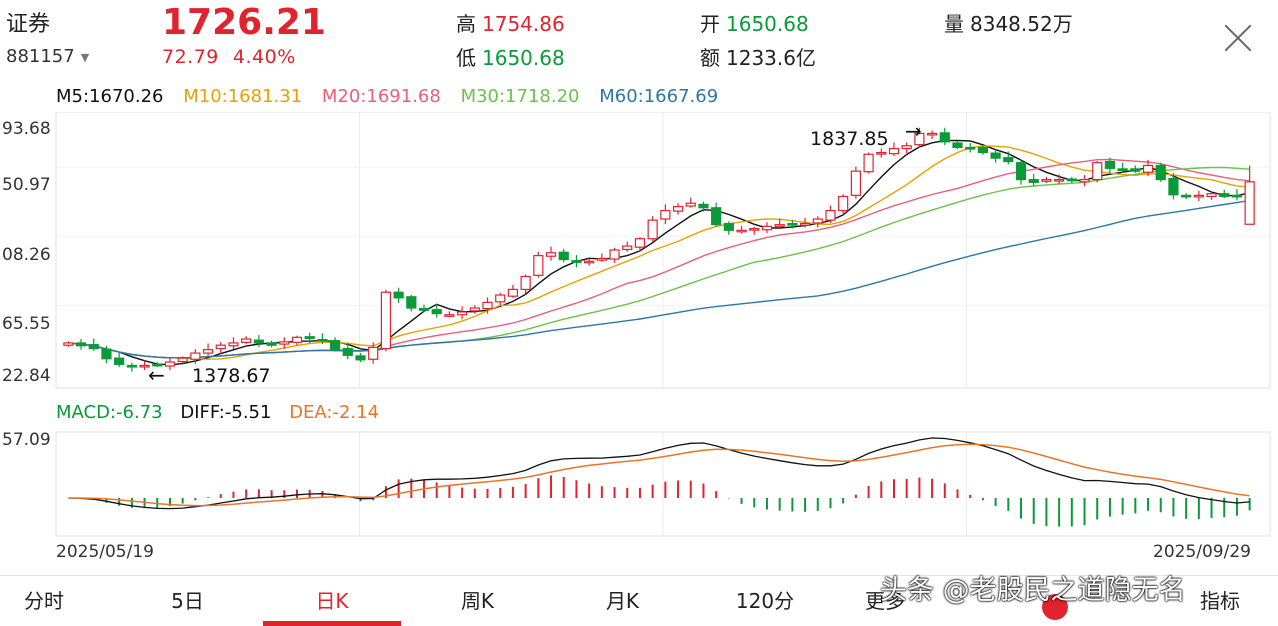 This screenshot has height=626, width=1278. I want to click on stock-code: 881157, so click(40, 56).